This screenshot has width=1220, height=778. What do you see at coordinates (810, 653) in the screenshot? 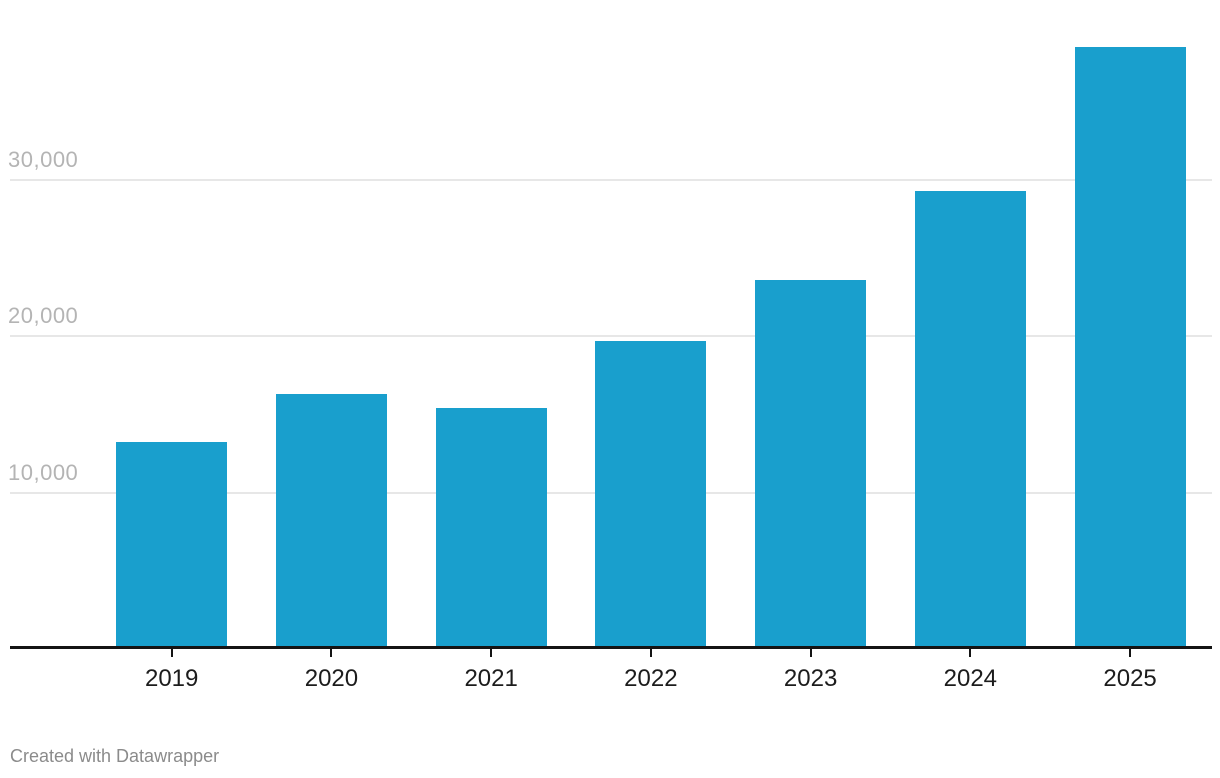
I see `x-tick-2023` at bounding box center [810, 653].